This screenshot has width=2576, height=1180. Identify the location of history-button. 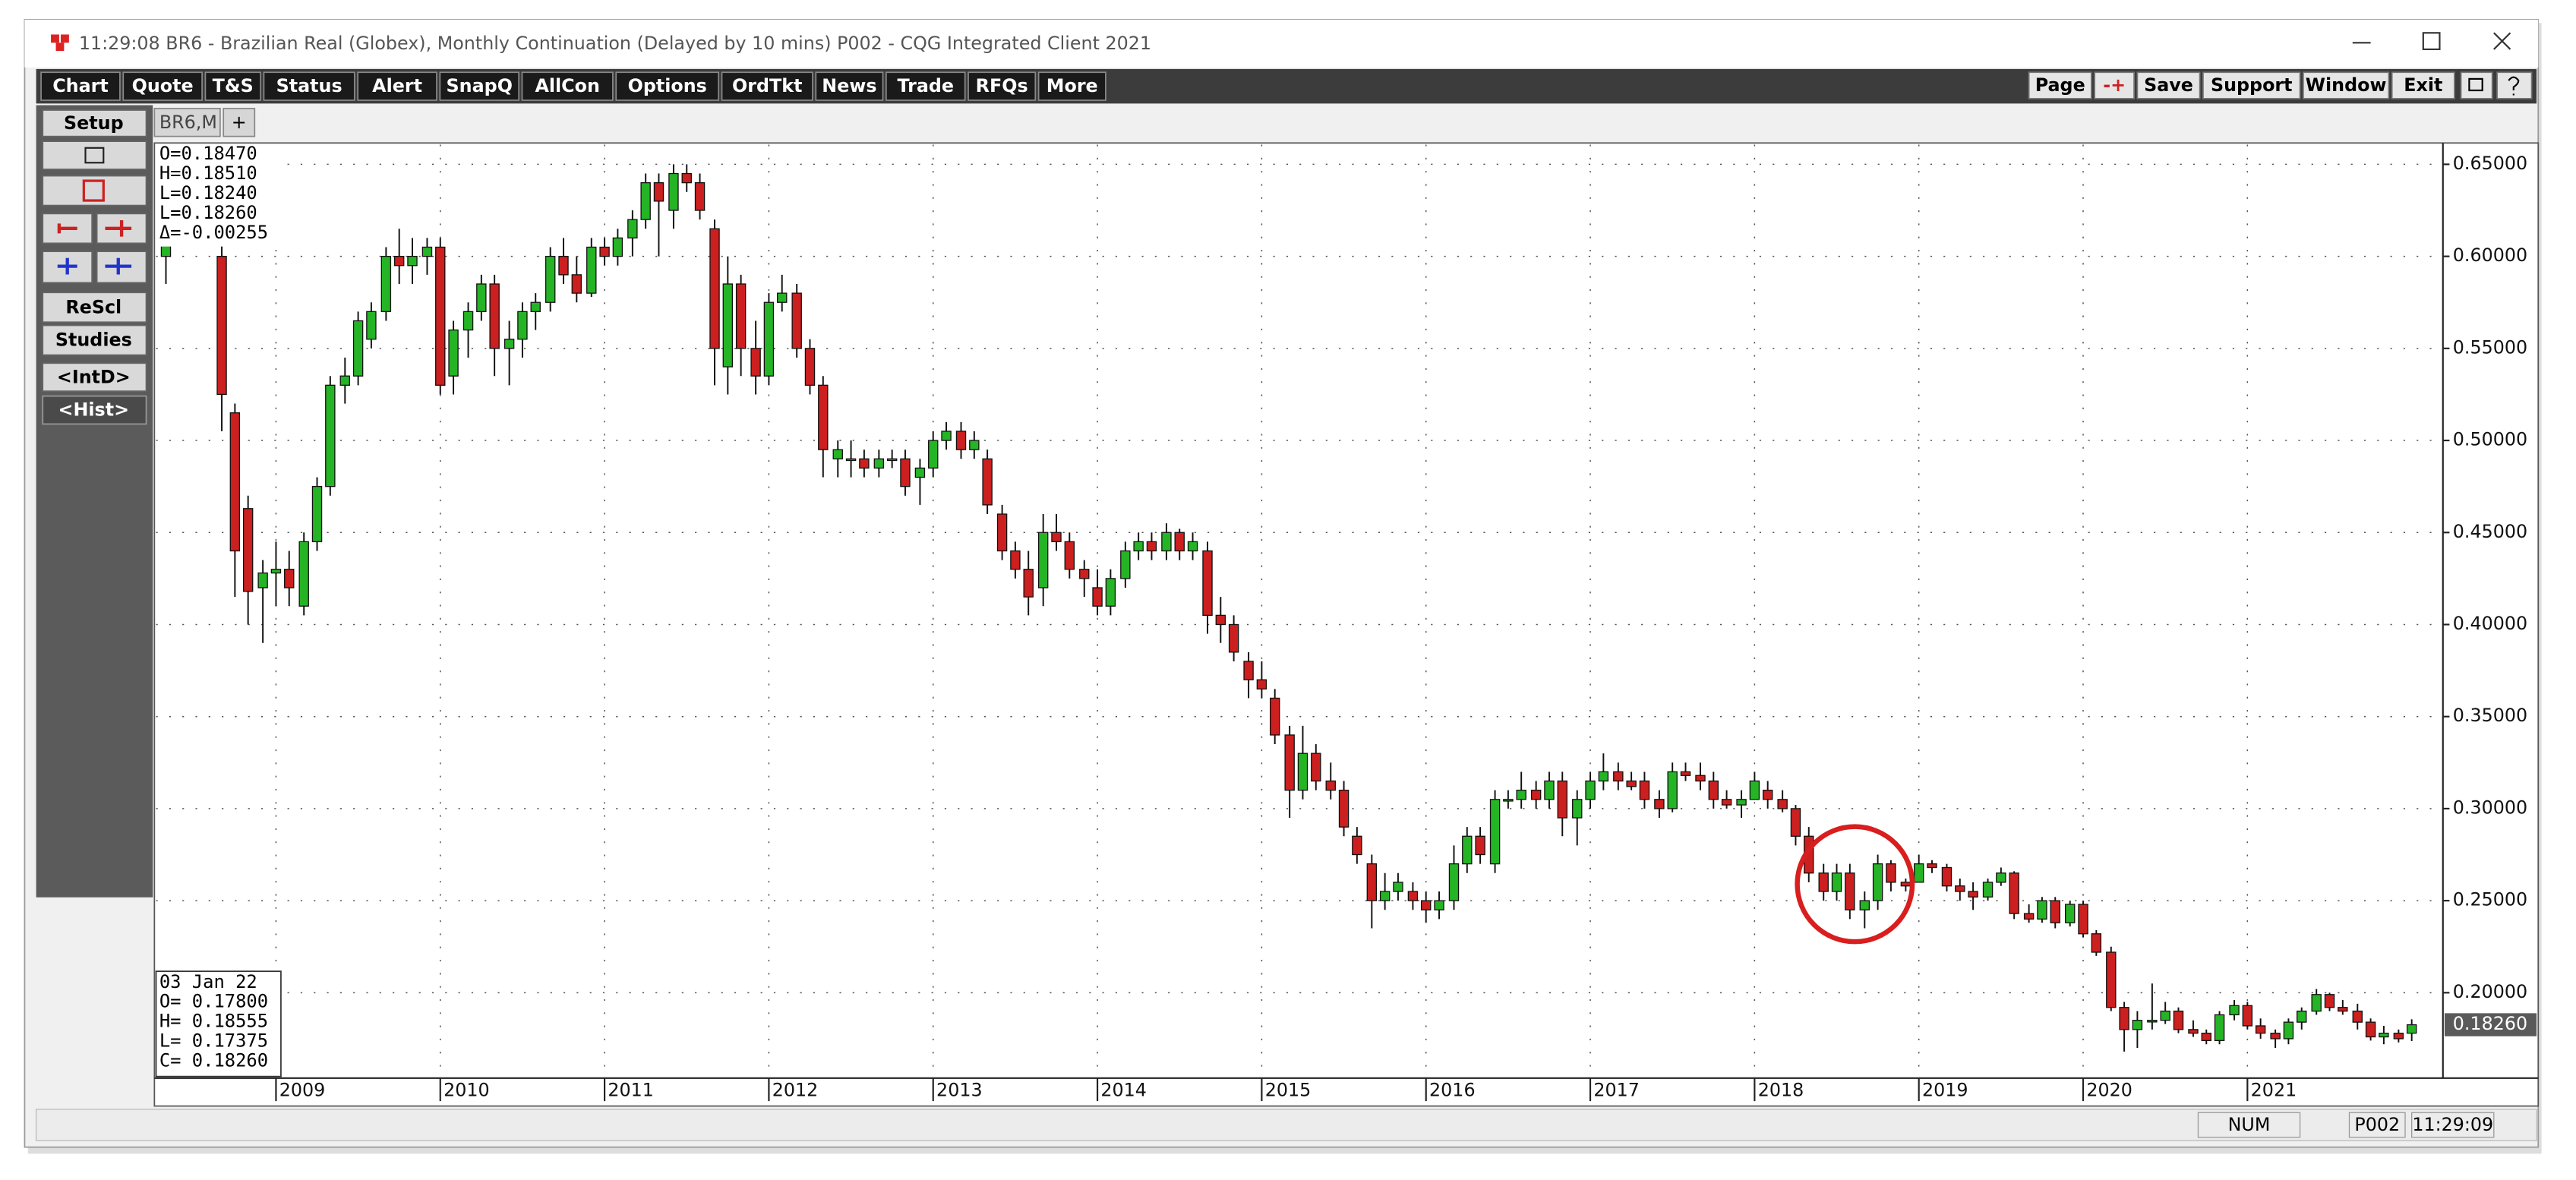
(94, 410).